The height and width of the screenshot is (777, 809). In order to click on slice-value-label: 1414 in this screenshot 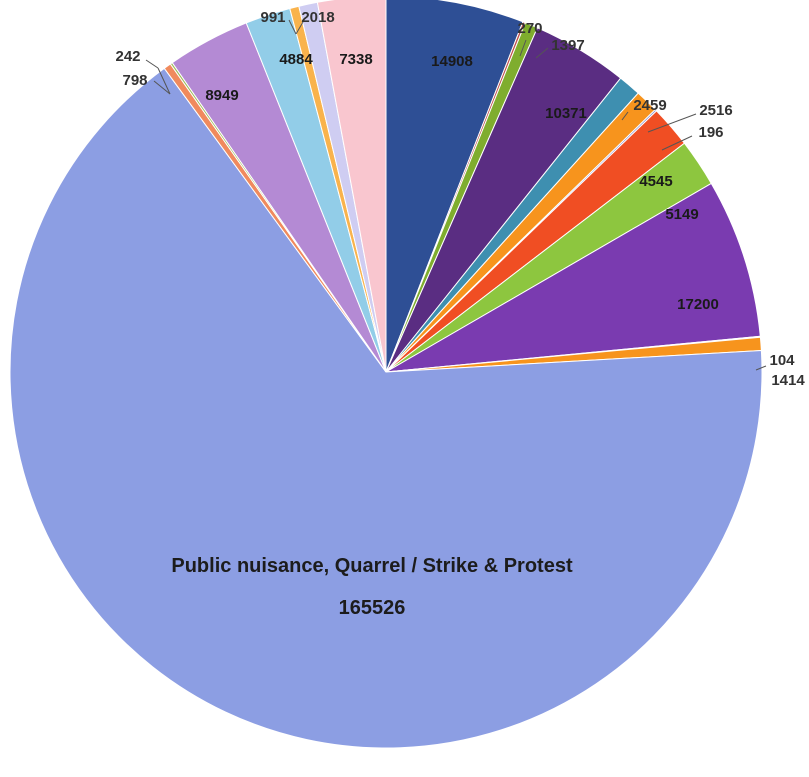, I will do `click(788, 380)`.